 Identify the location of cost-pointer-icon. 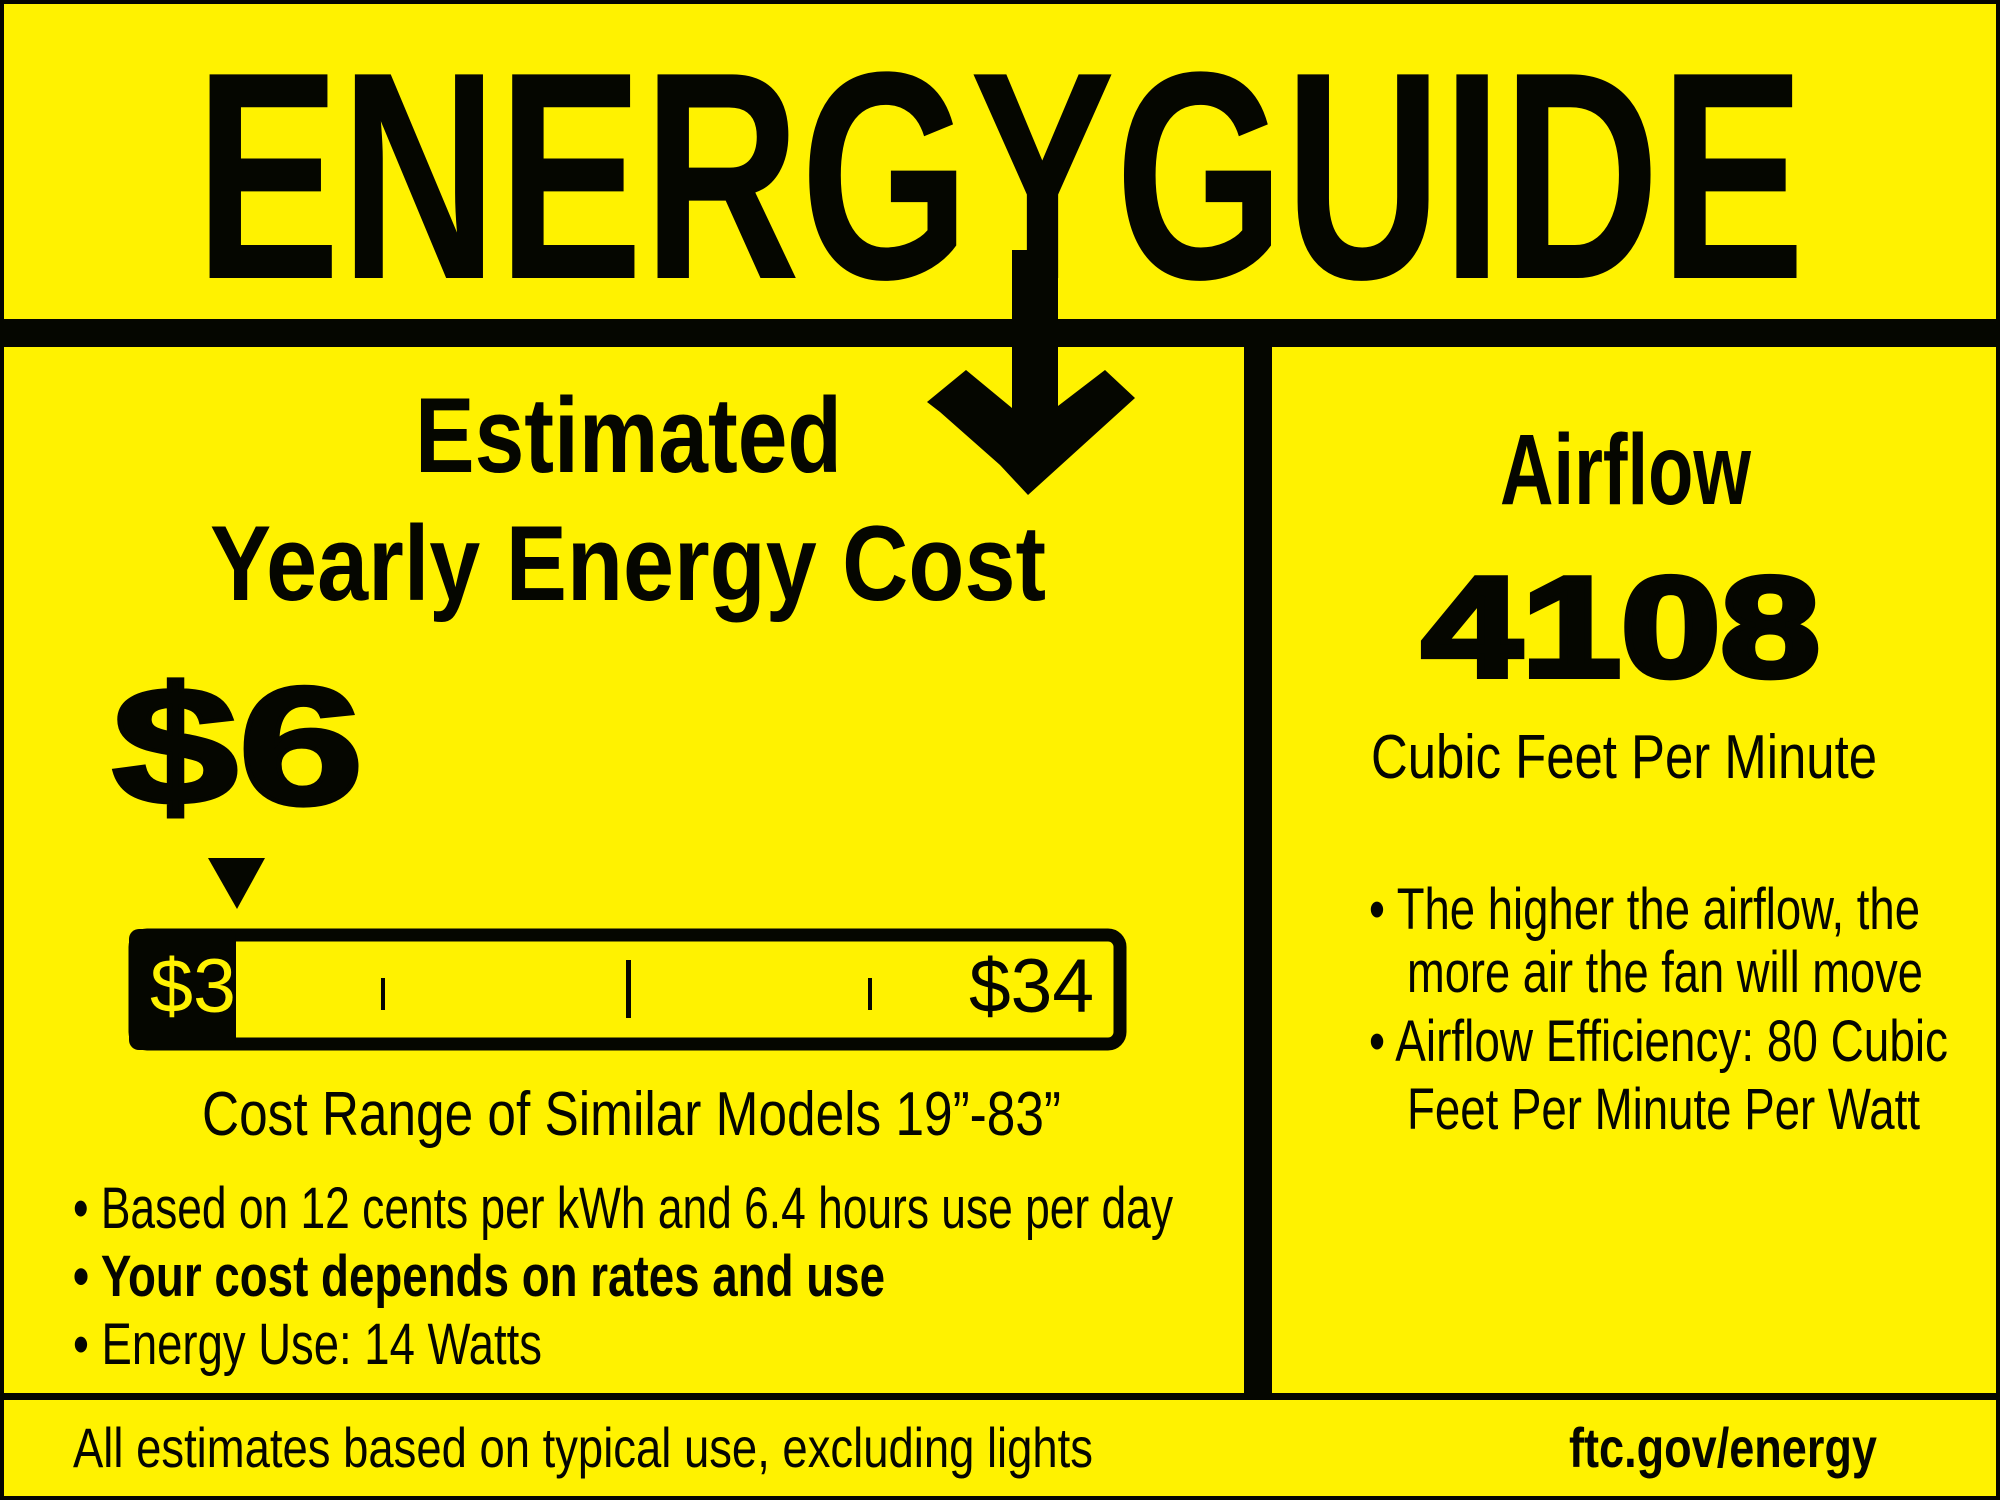
(236, 883).